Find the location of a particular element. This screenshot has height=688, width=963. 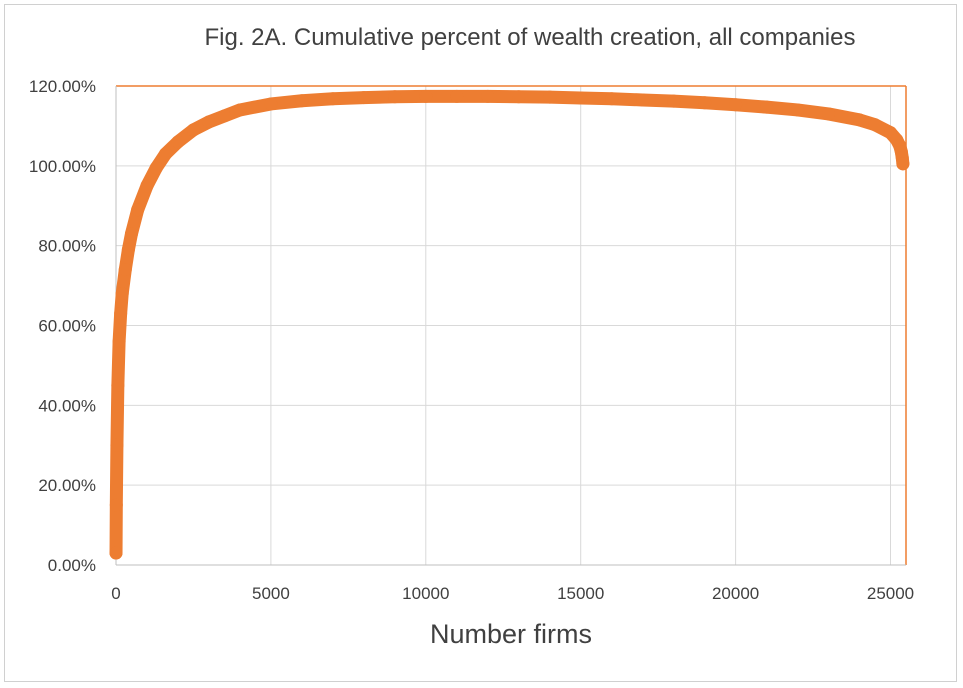

y-tick-label: 20.00% is located at coordinates (67, 485).